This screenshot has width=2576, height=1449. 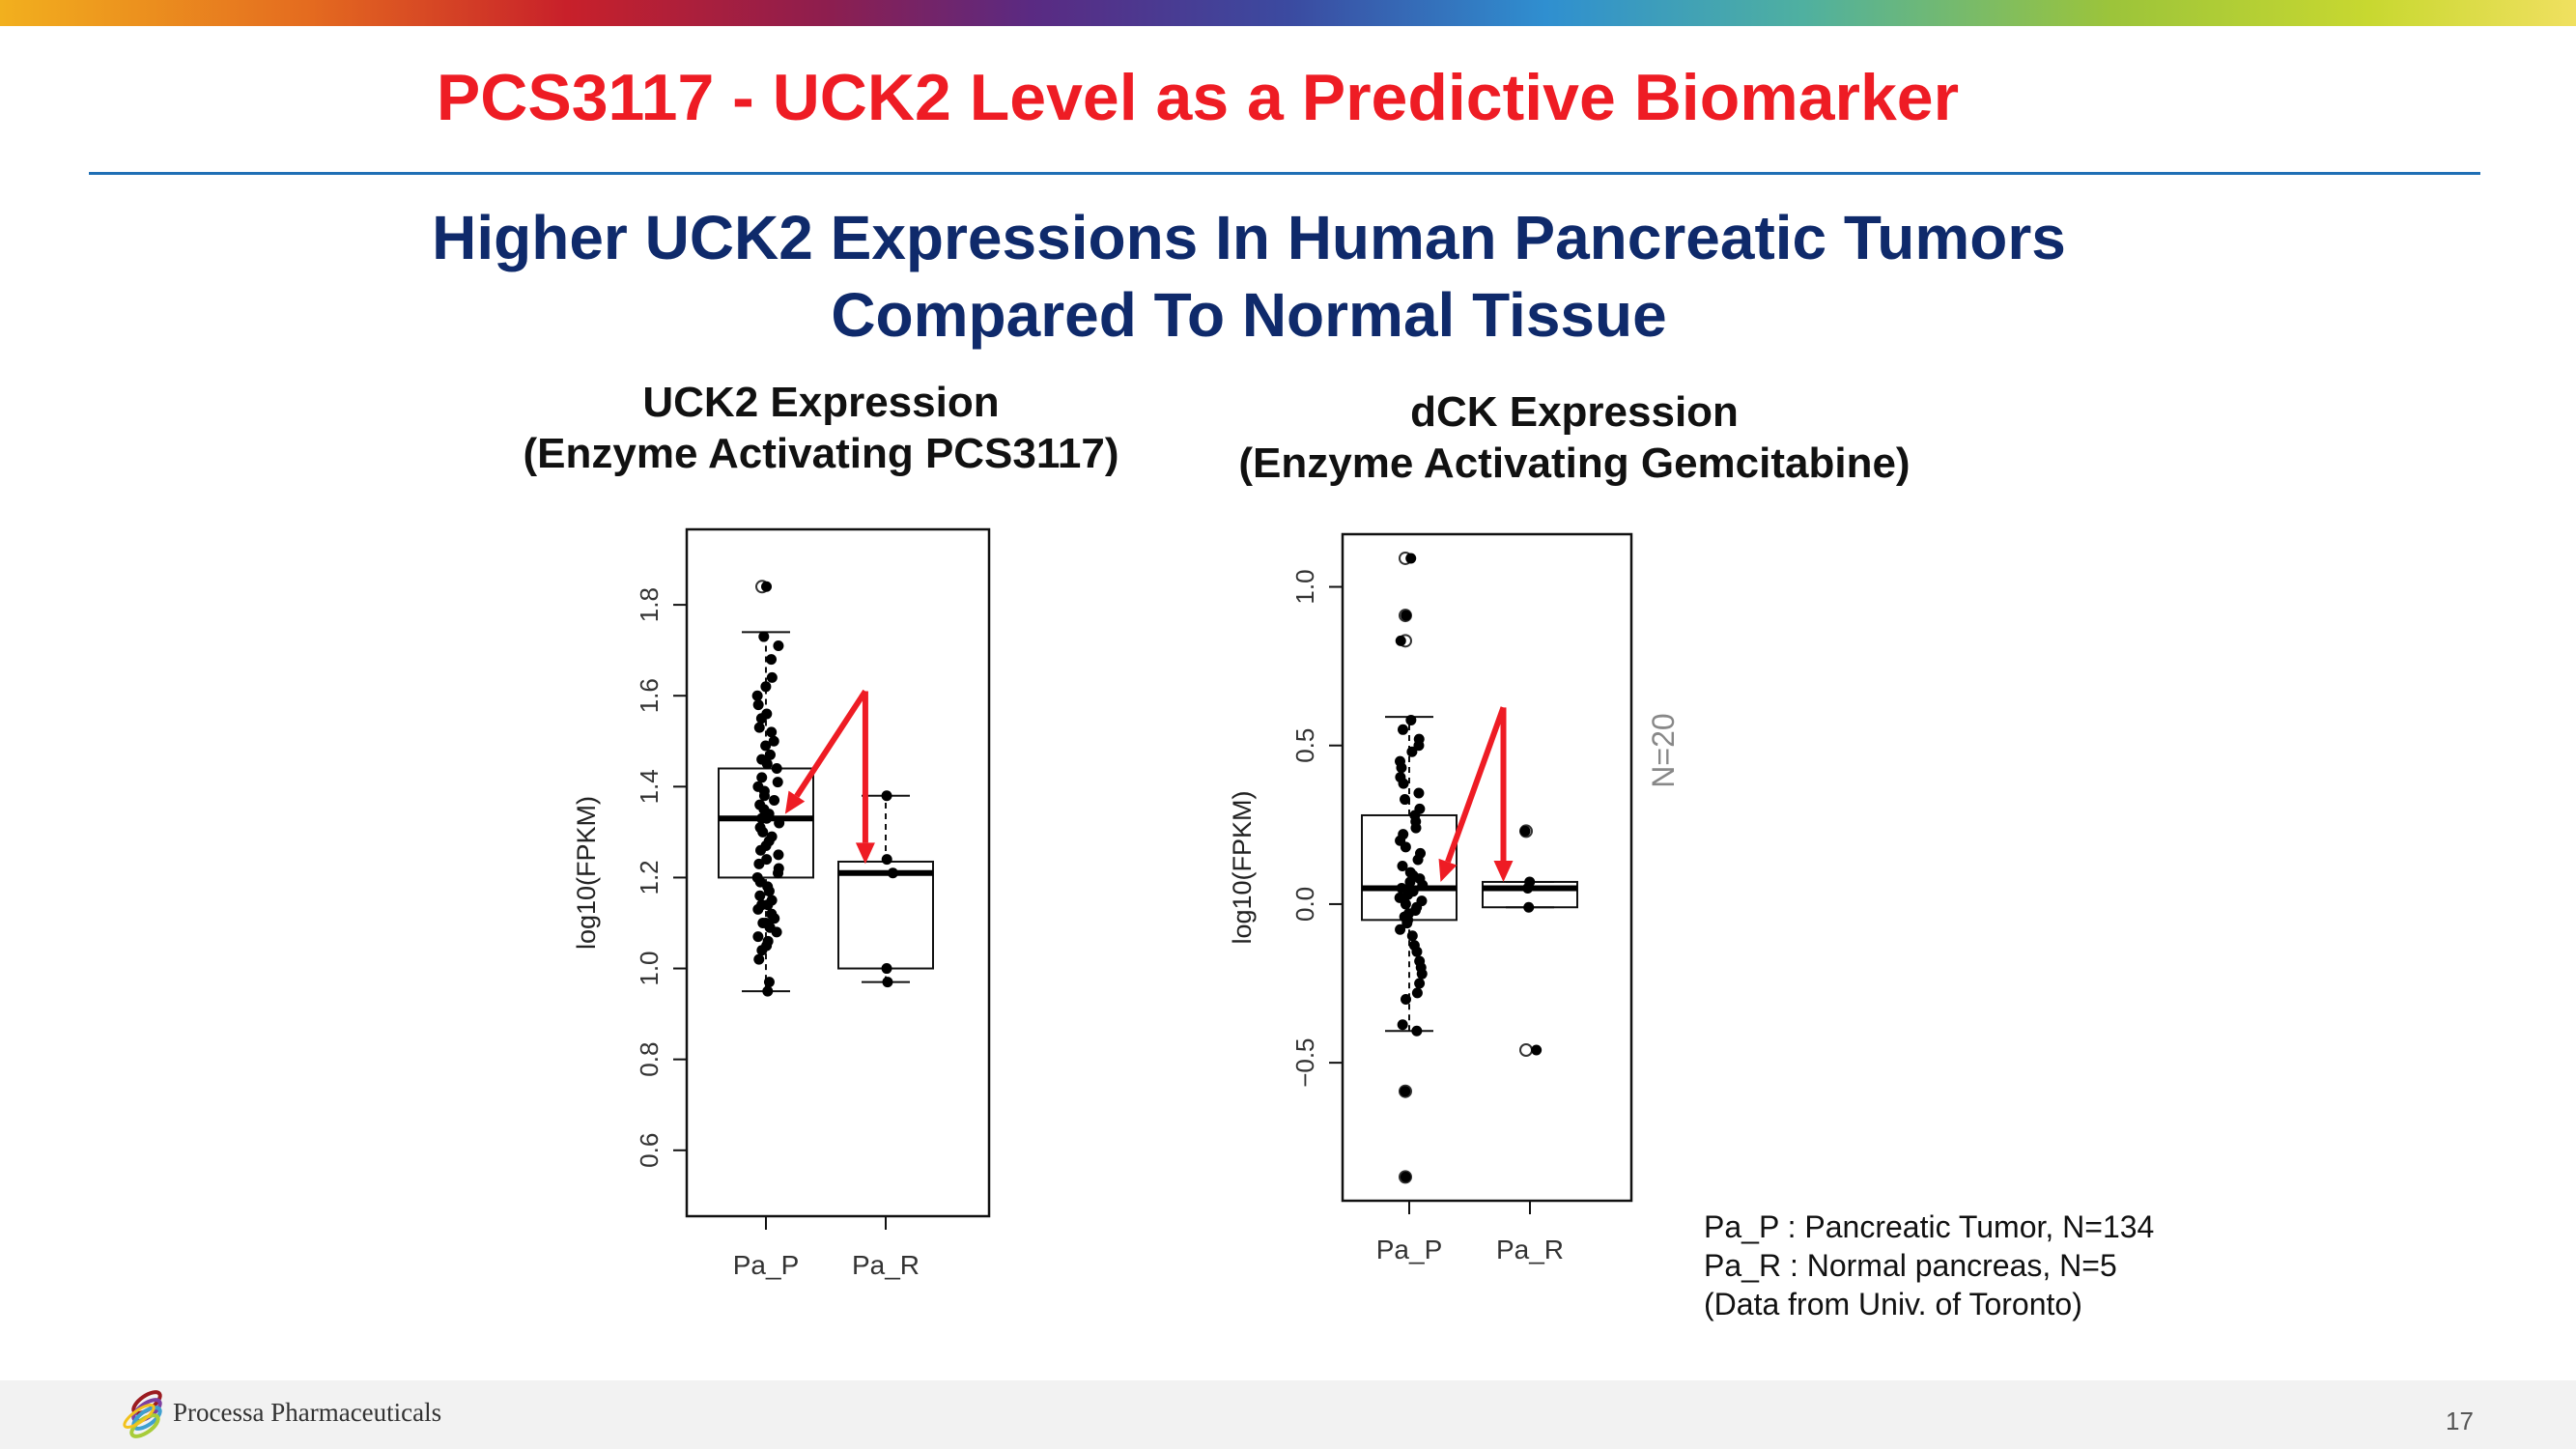 I want to click on company-logo-icon, so click(x=142, y=1414).